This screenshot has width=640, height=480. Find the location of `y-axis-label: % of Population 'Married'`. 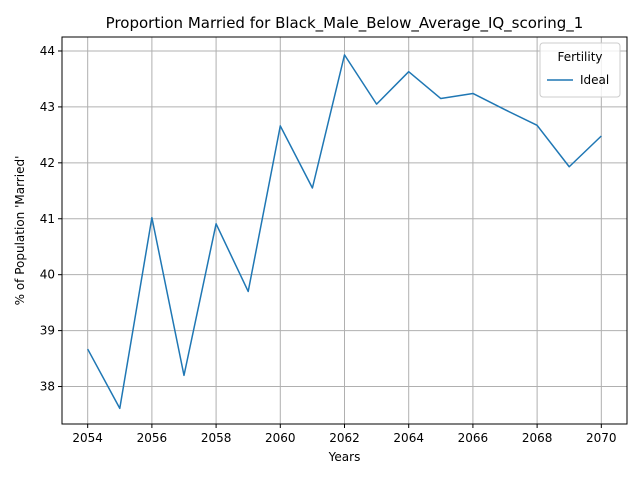

y-axis-label: % of Population 'Married' is located at coordinates (20, 231).